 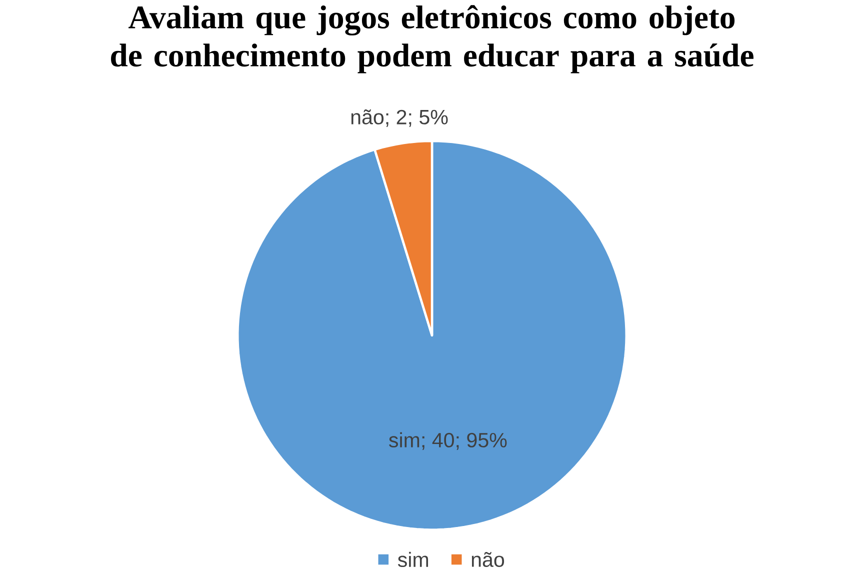 What do you see at coordinates (432, 39) in the screenshot?
I see `chart-title: Avaliam que jogos eletrônicos como objeto de conhecimento podem educar para a saúde` at bounding box center [432, 39].